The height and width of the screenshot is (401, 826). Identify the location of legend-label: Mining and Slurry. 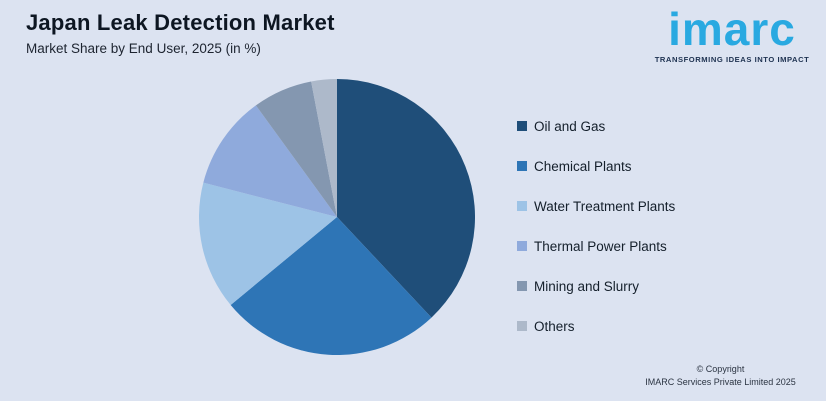
(587, 286).